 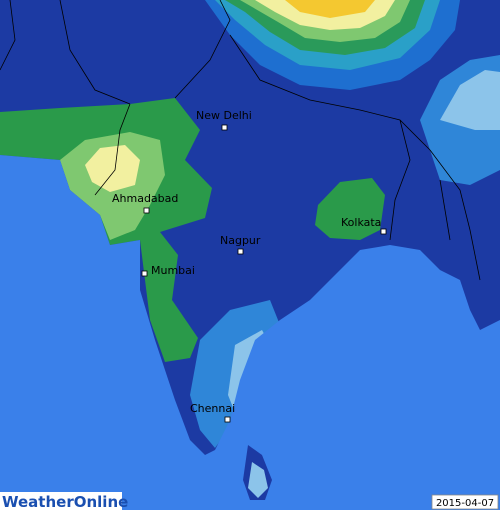 I want to click on city-label: New Delhi, so click(x=224, y=115).